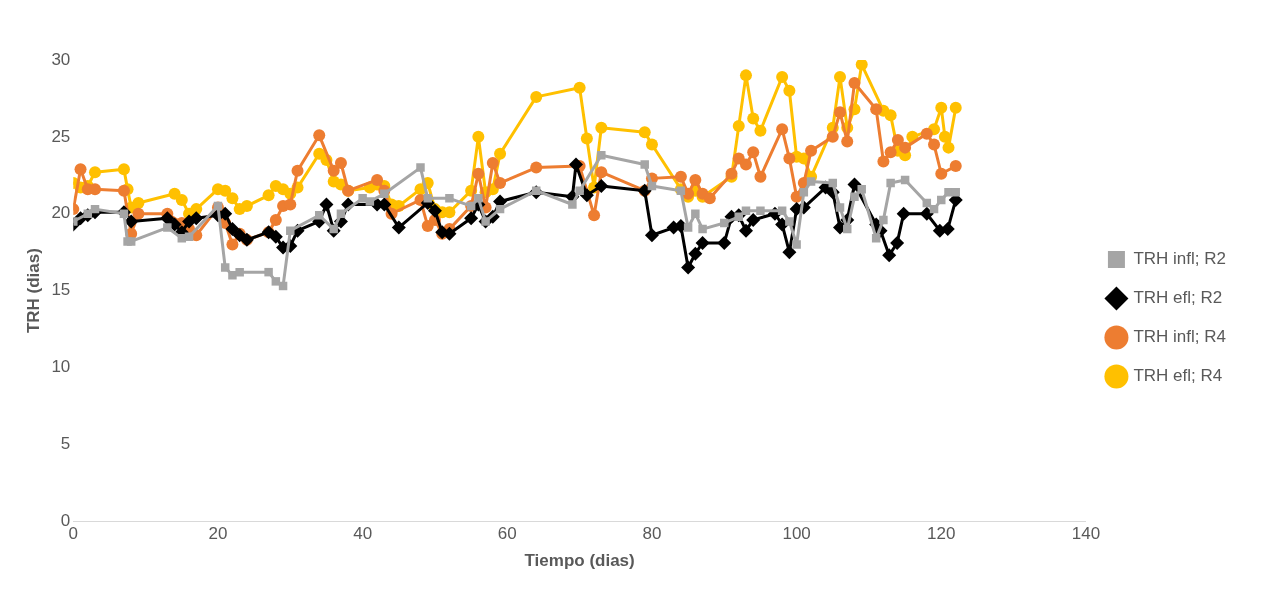  What do you see at coordinates (1180, 259) in the screenshot?
I see `legend-label: TRH infl; R2` at bounding box center [1180, 259].